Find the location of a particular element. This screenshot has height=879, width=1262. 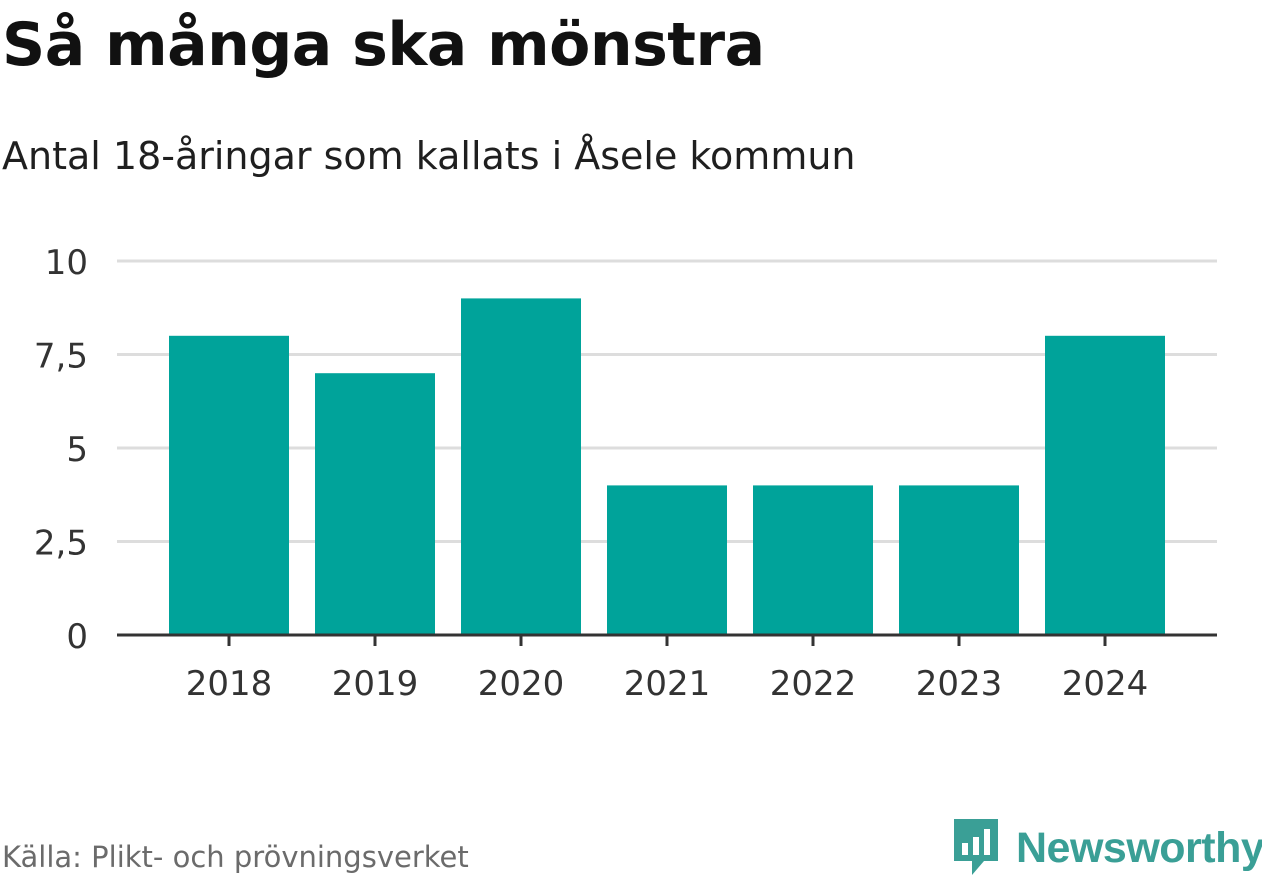

y-tick-label: 10 is located at coordinates (66, 263).